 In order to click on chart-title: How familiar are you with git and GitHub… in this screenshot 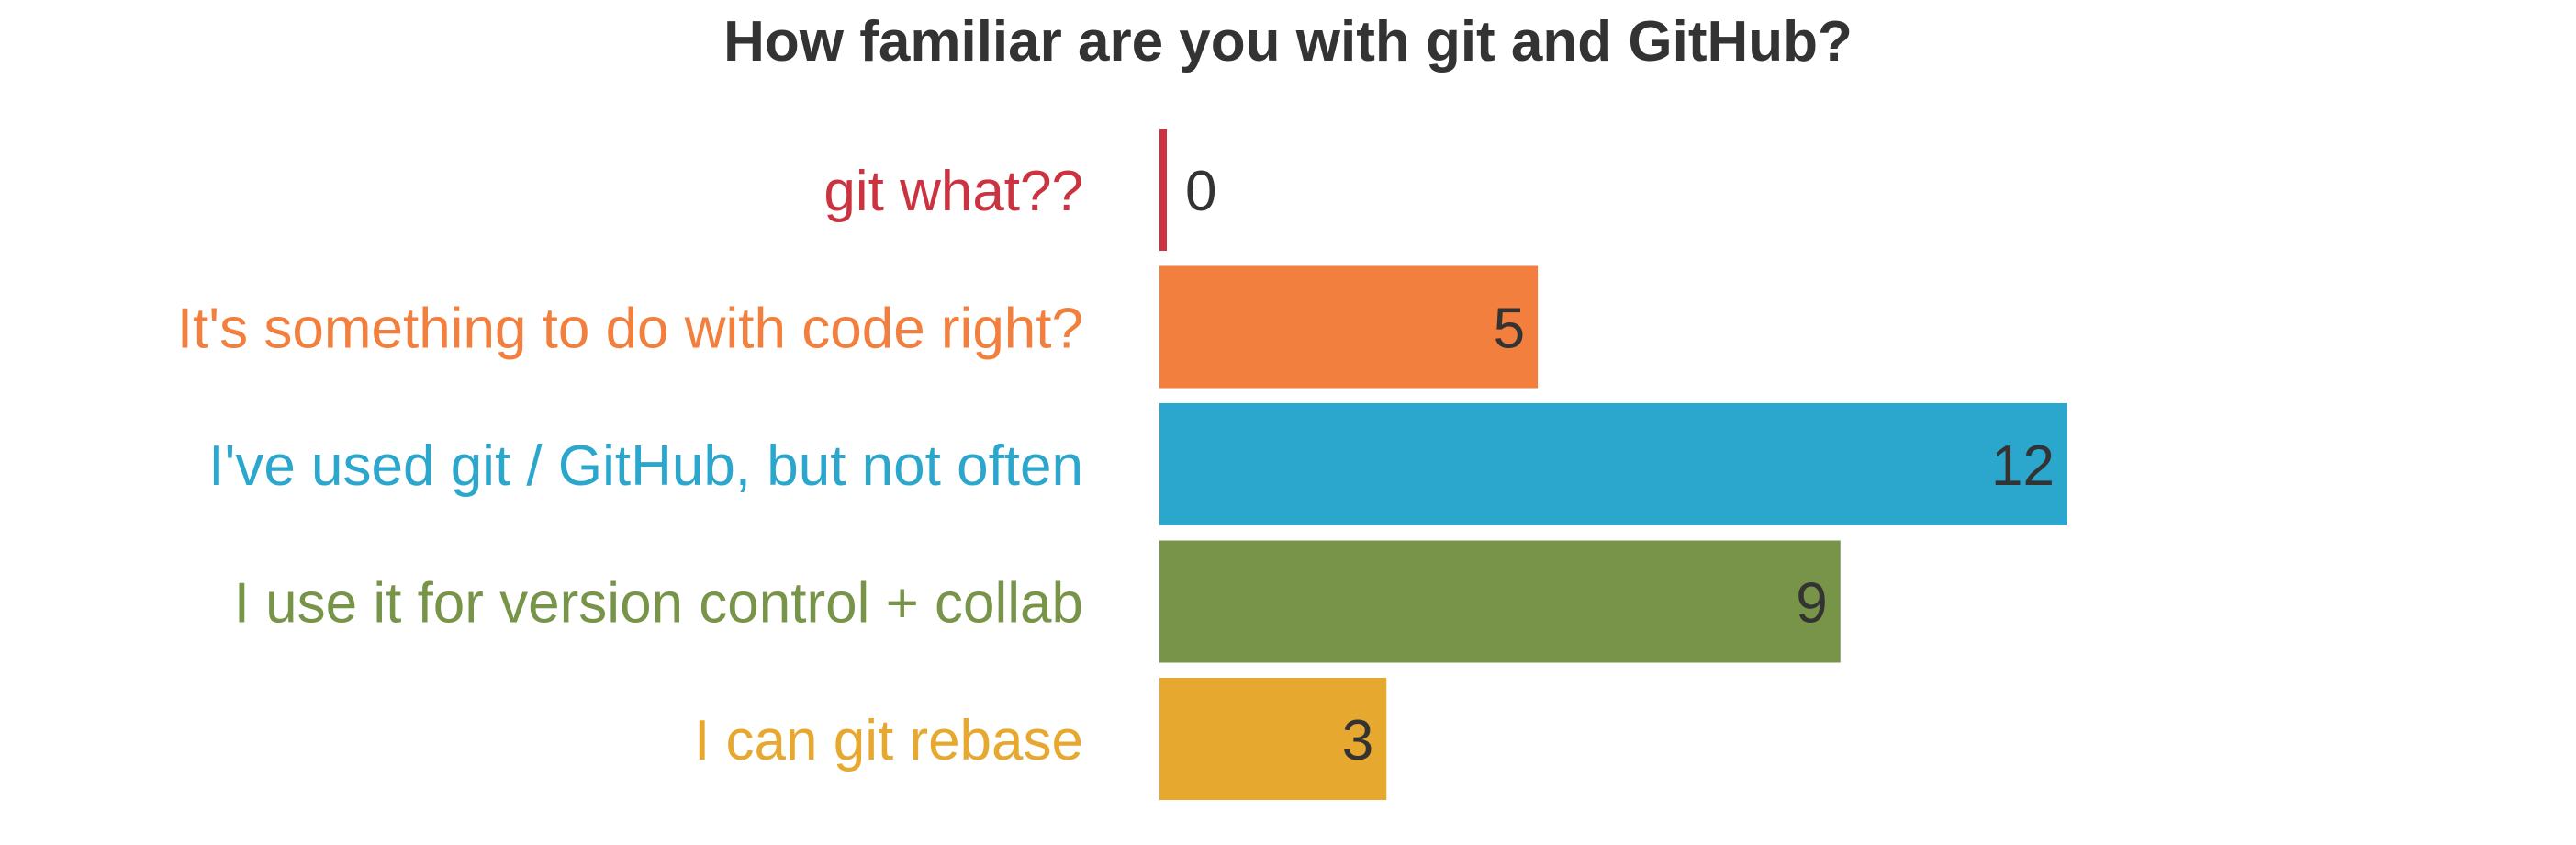, I will do `click(1288, 41)`.